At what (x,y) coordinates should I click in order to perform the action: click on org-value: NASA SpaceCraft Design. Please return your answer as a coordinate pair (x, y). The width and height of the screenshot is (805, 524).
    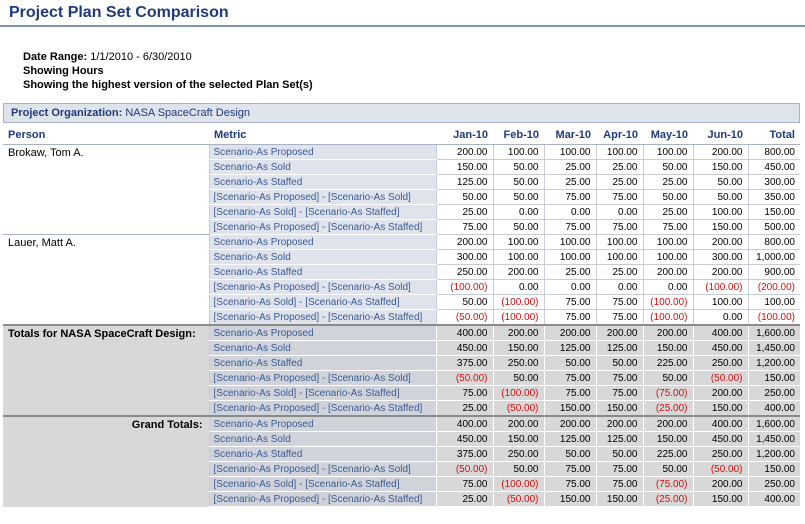
    Looking at the image, I should click on (188, 113).